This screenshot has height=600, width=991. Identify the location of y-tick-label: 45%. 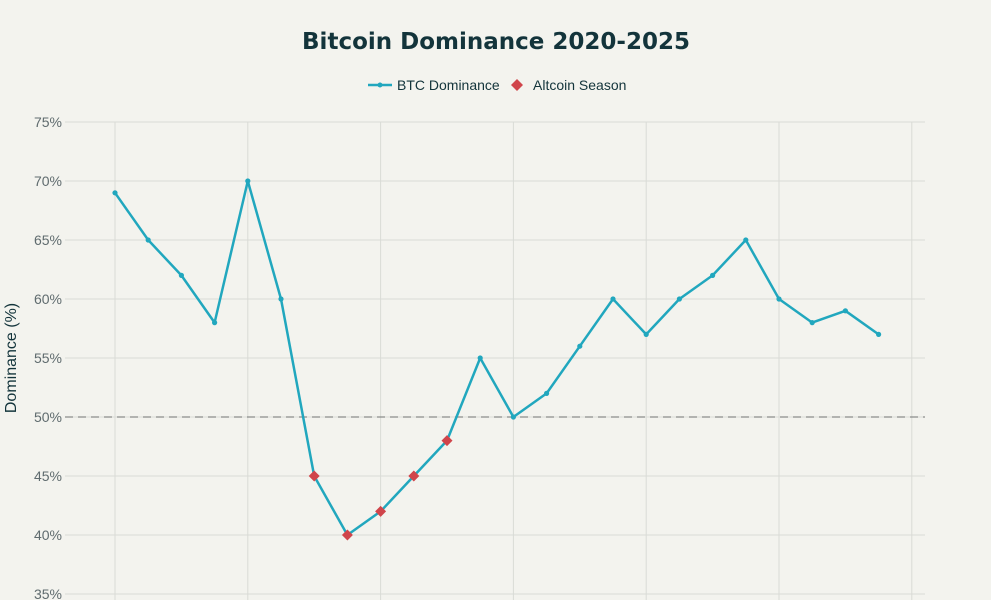
(48, 476).